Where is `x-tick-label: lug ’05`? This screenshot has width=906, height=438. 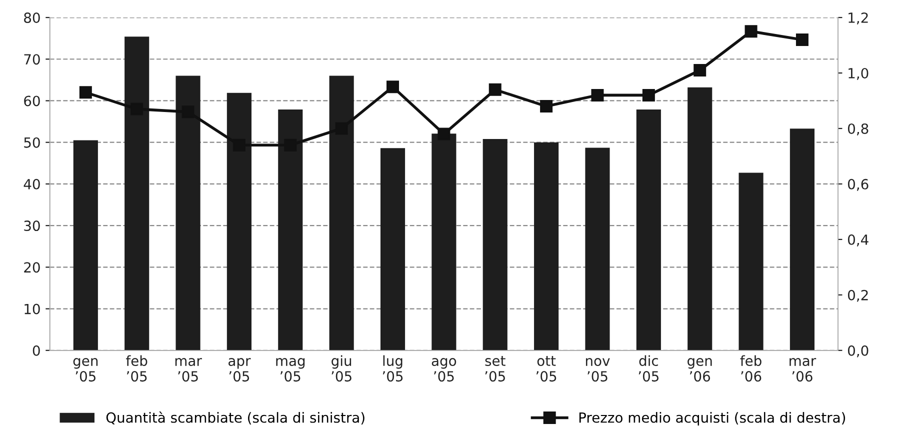 x-tick-label: lug ’05 is located at coordinates (392, 368).